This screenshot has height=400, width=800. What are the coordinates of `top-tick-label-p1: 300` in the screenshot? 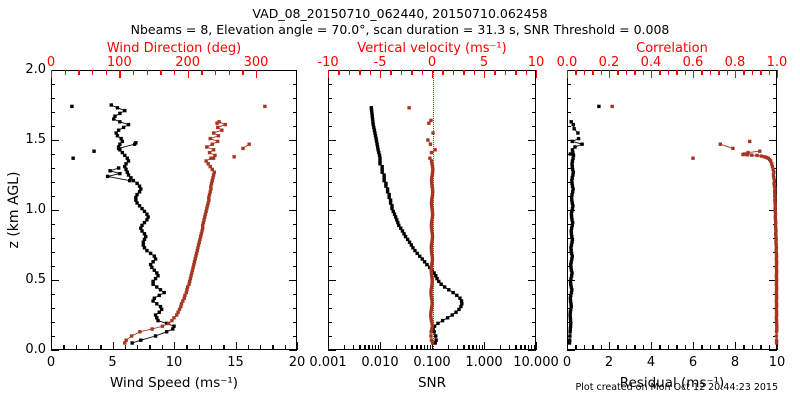 It's located at (256, 62).